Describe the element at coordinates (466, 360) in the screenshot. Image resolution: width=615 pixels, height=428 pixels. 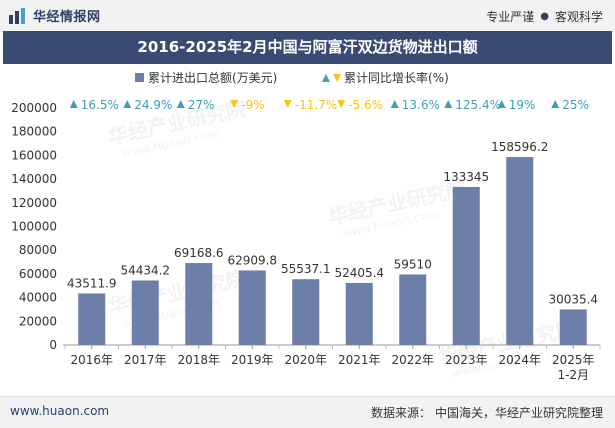
I see `category-label: 2023年` at that location.